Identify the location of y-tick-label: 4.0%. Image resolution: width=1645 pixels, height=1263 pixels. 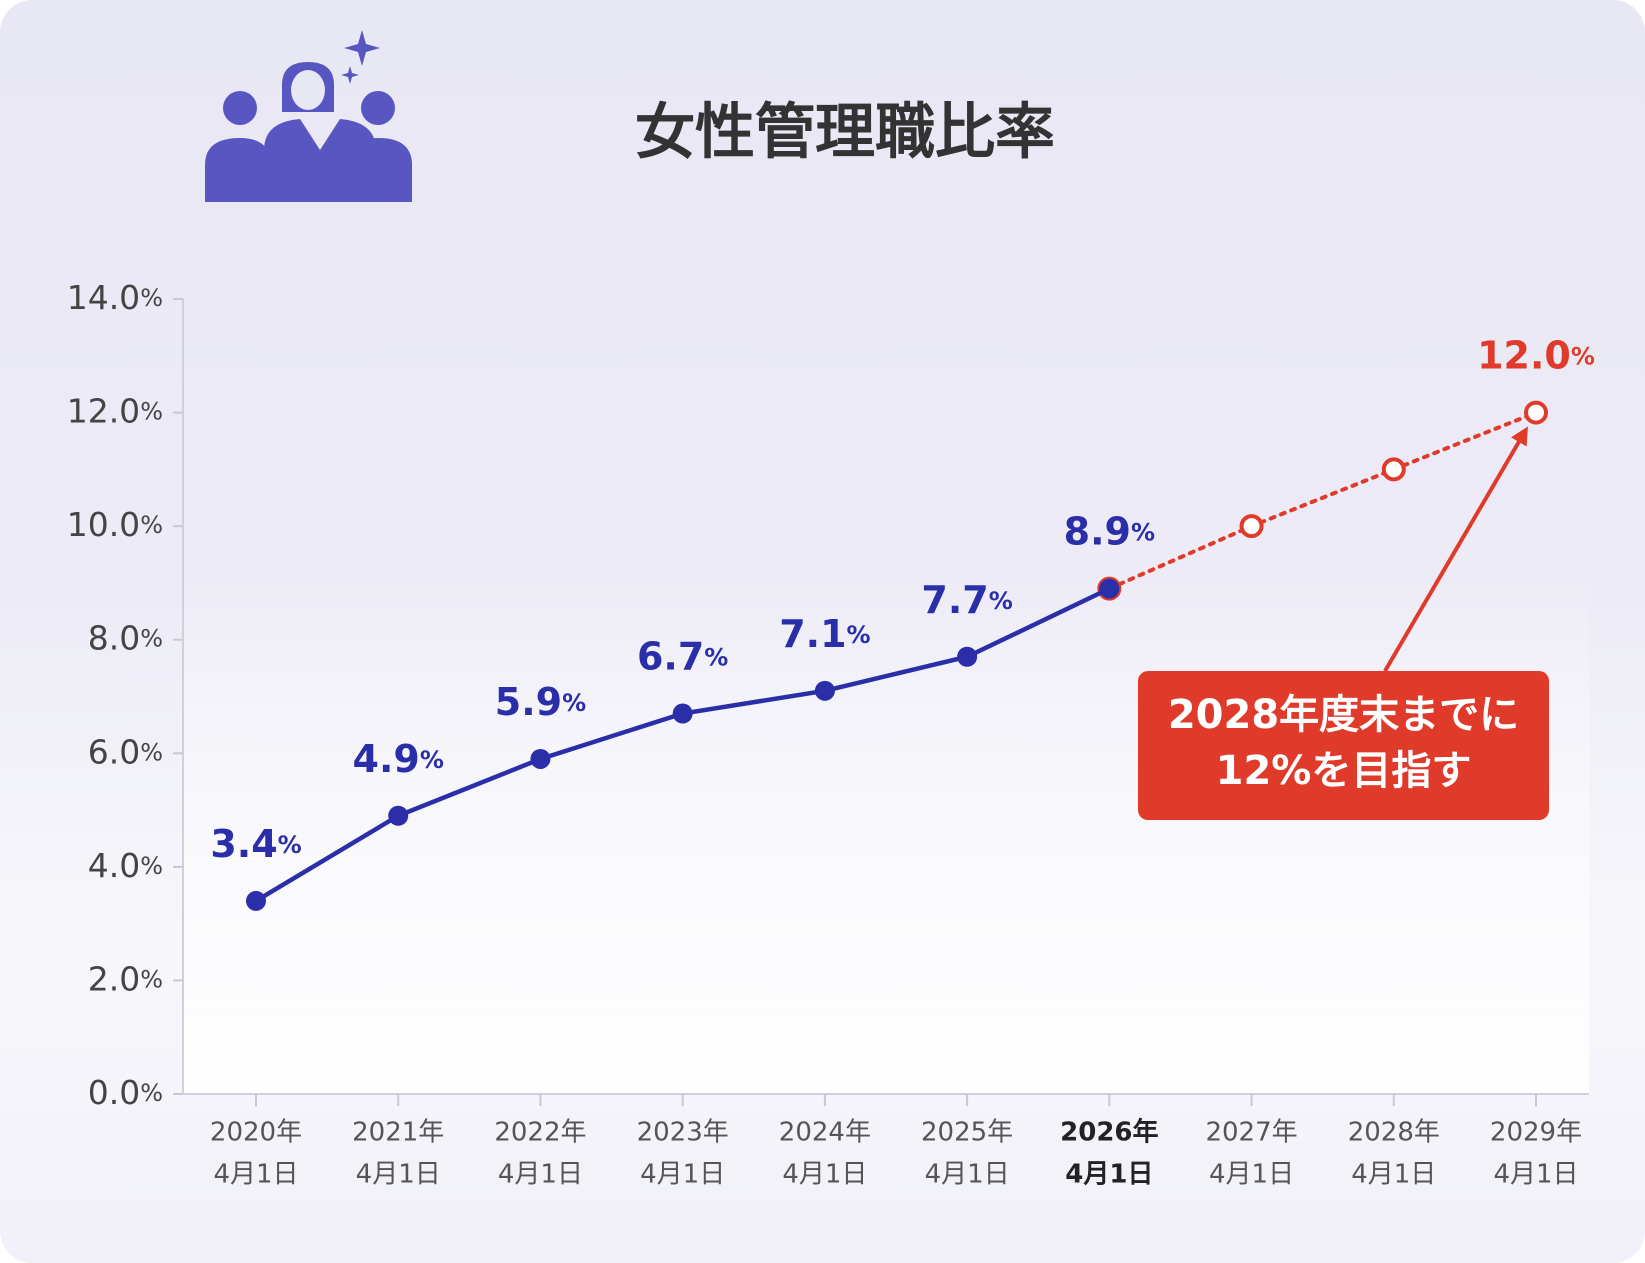
(125, 864).